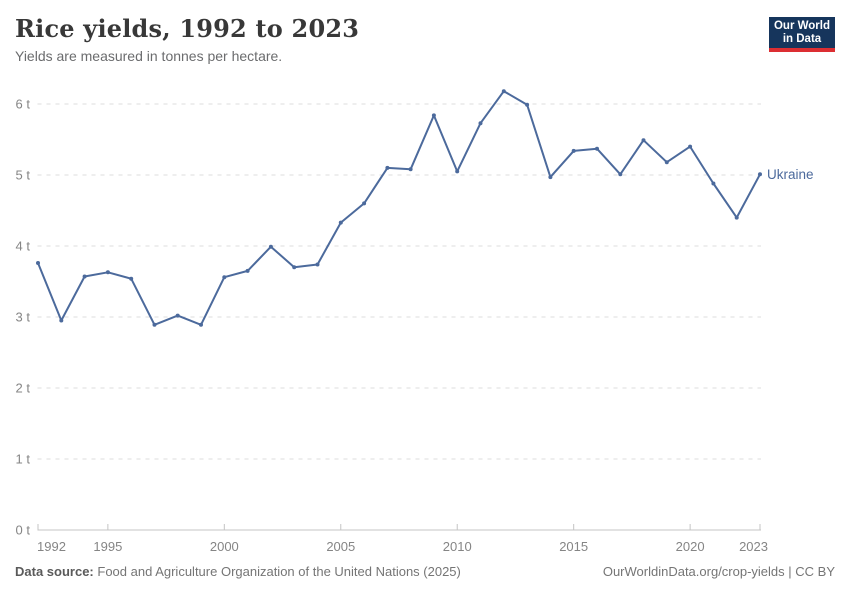  What do you see at coordinates (690, 546) in the screenshot?
I see `x-axis-tick-label: 2020` at bounding box center [690, 546].